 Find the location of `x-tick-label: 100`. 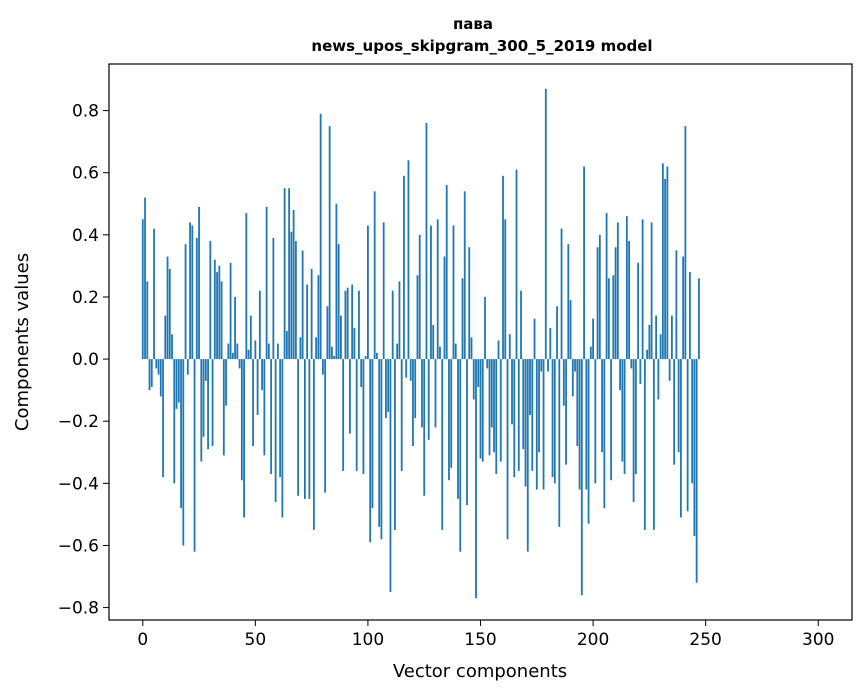

x-tick-label: 100 is located at coordinates (368, 640).